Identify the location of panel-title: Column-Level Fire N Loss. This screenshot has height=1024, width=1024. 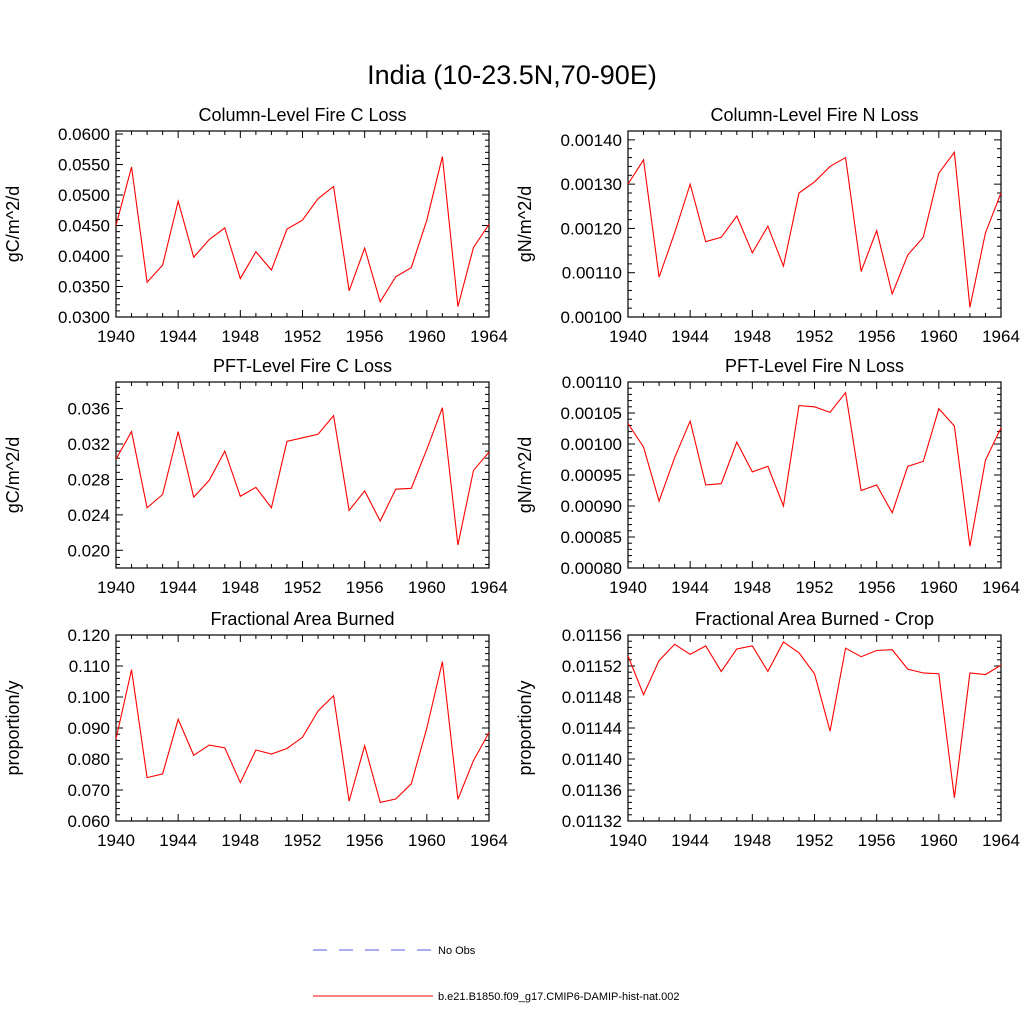
(814, 115).